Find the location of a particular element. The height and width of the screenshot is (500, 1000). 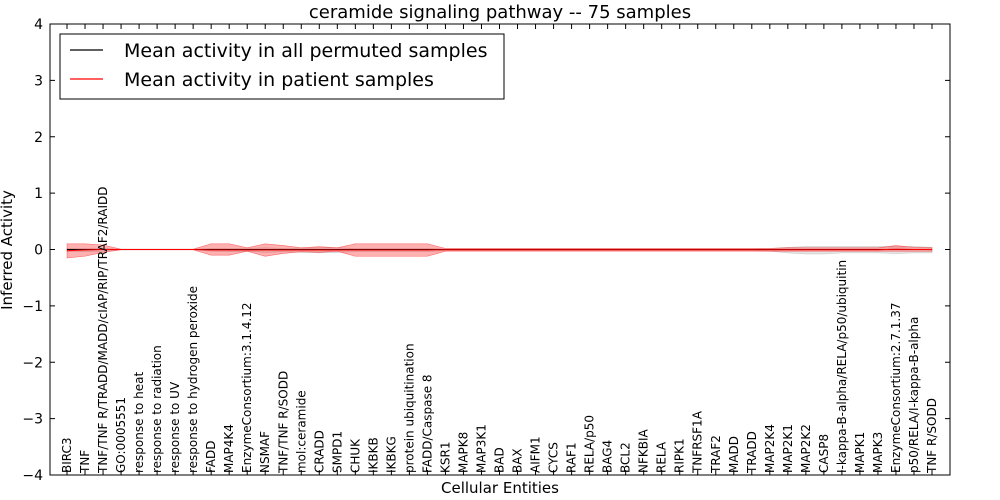

y-tick-label: 1 is located at coordinates (38, 194).